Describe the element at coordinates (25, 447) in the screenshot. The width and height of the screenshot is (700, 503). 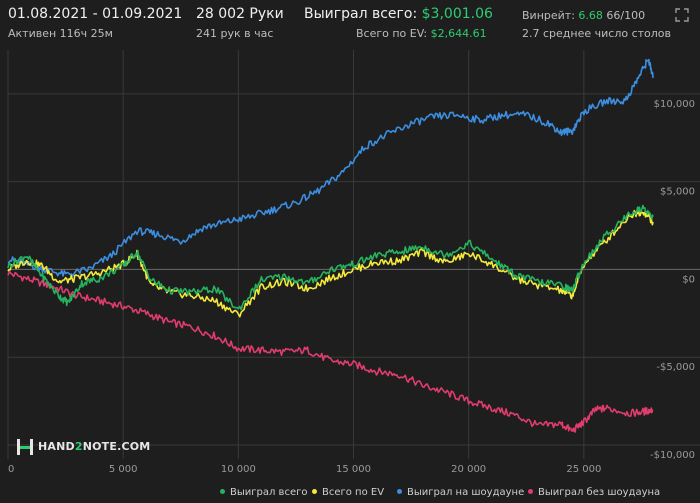
I see `hand2note-mark-icon` at that location.